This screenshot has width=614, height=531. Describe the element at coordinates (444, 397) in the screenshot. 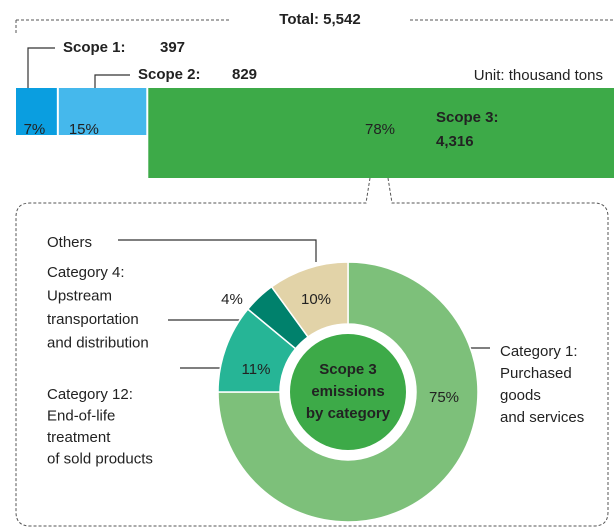

I see `value-label: 75%` at that location.